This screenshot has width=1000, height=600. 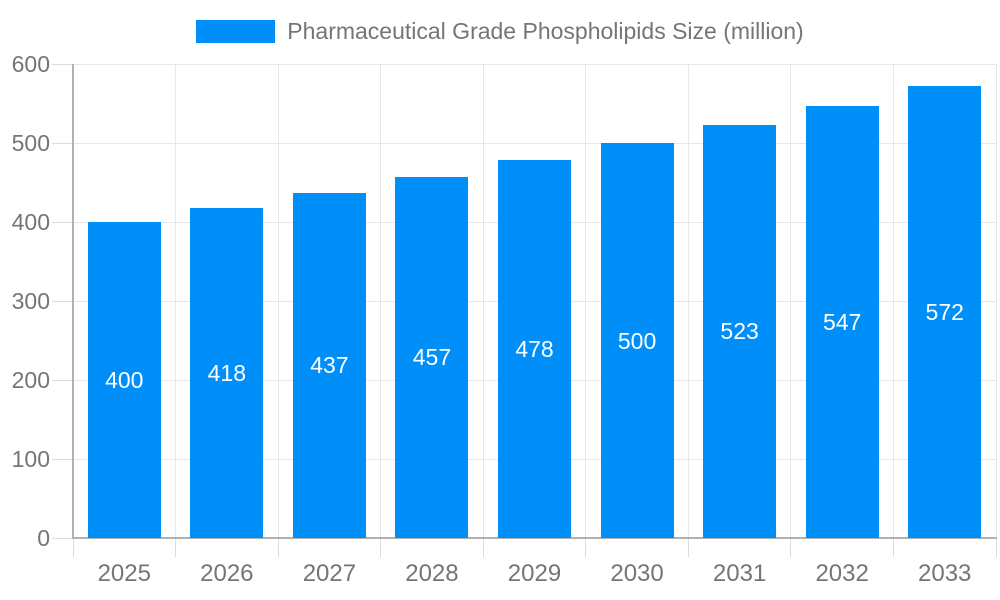 I want to click on x-axis-label: 2026, so click(x=227, y=573).